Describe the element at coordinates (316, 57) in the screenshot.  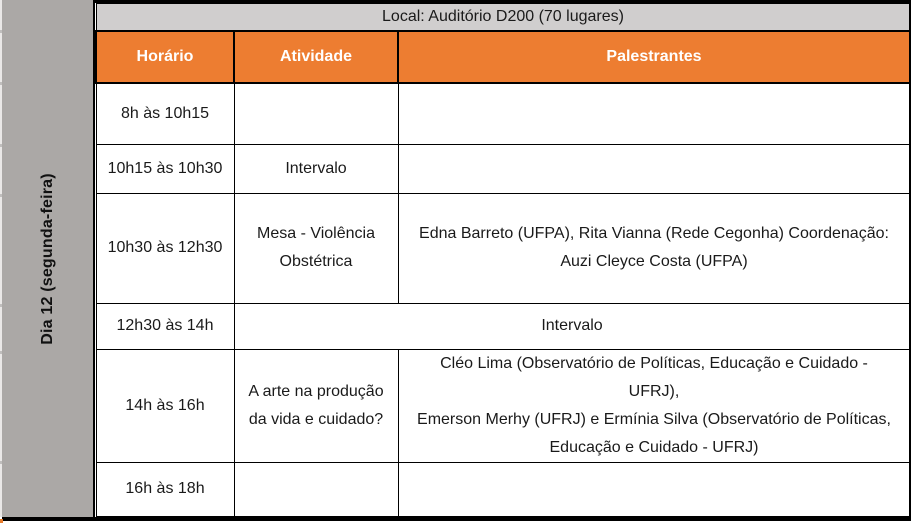
I see `col-header-atividade: Atividade` at that location.